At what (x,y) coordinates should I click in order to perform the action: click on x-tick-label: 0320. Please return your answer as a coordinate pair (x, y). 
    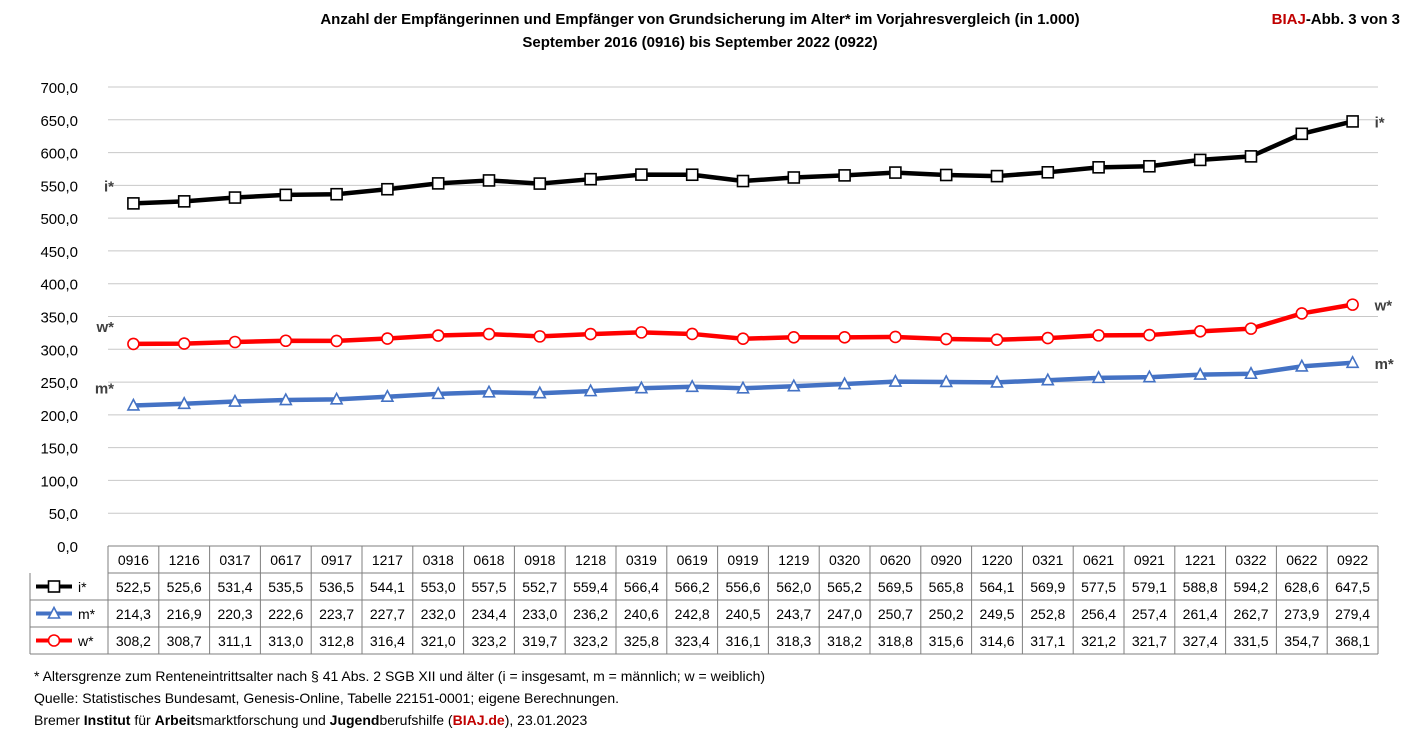
    Looking at the image, I should click on (844, 560).